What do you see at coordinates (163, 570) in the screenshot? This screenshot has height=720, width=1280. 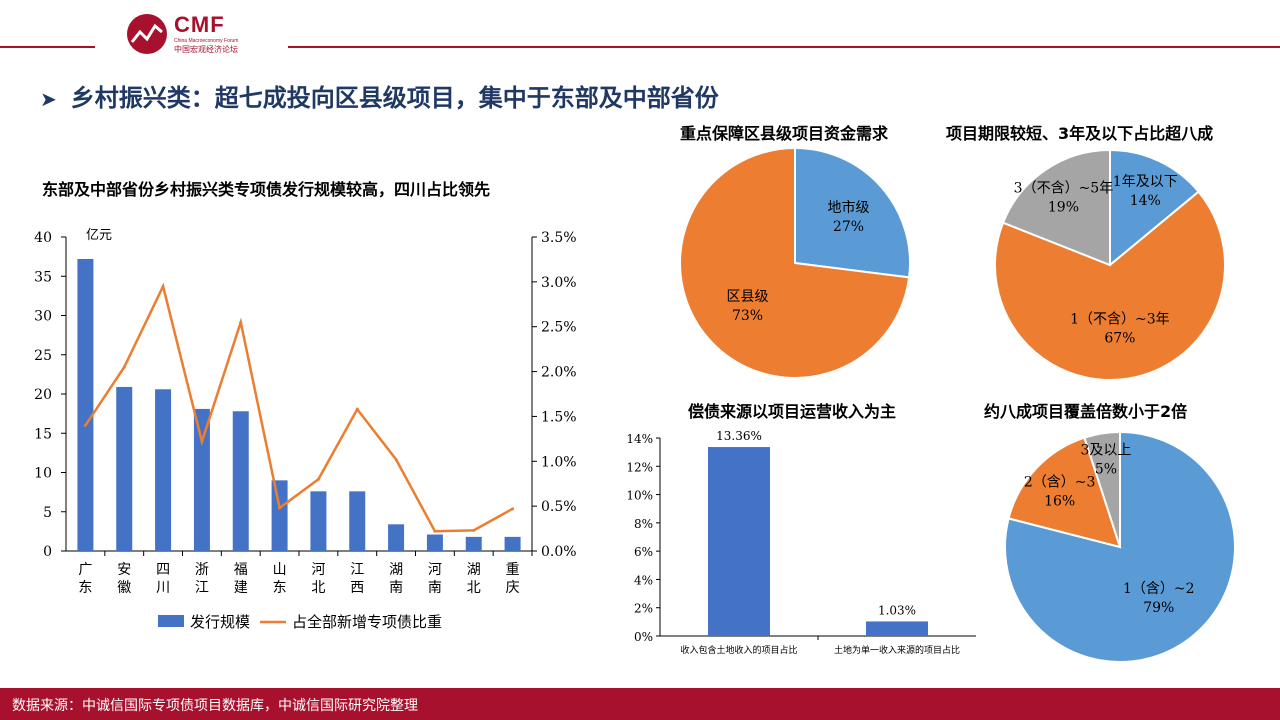 I see `x-tick-label-char: 四` at bounding box center [163, 570].